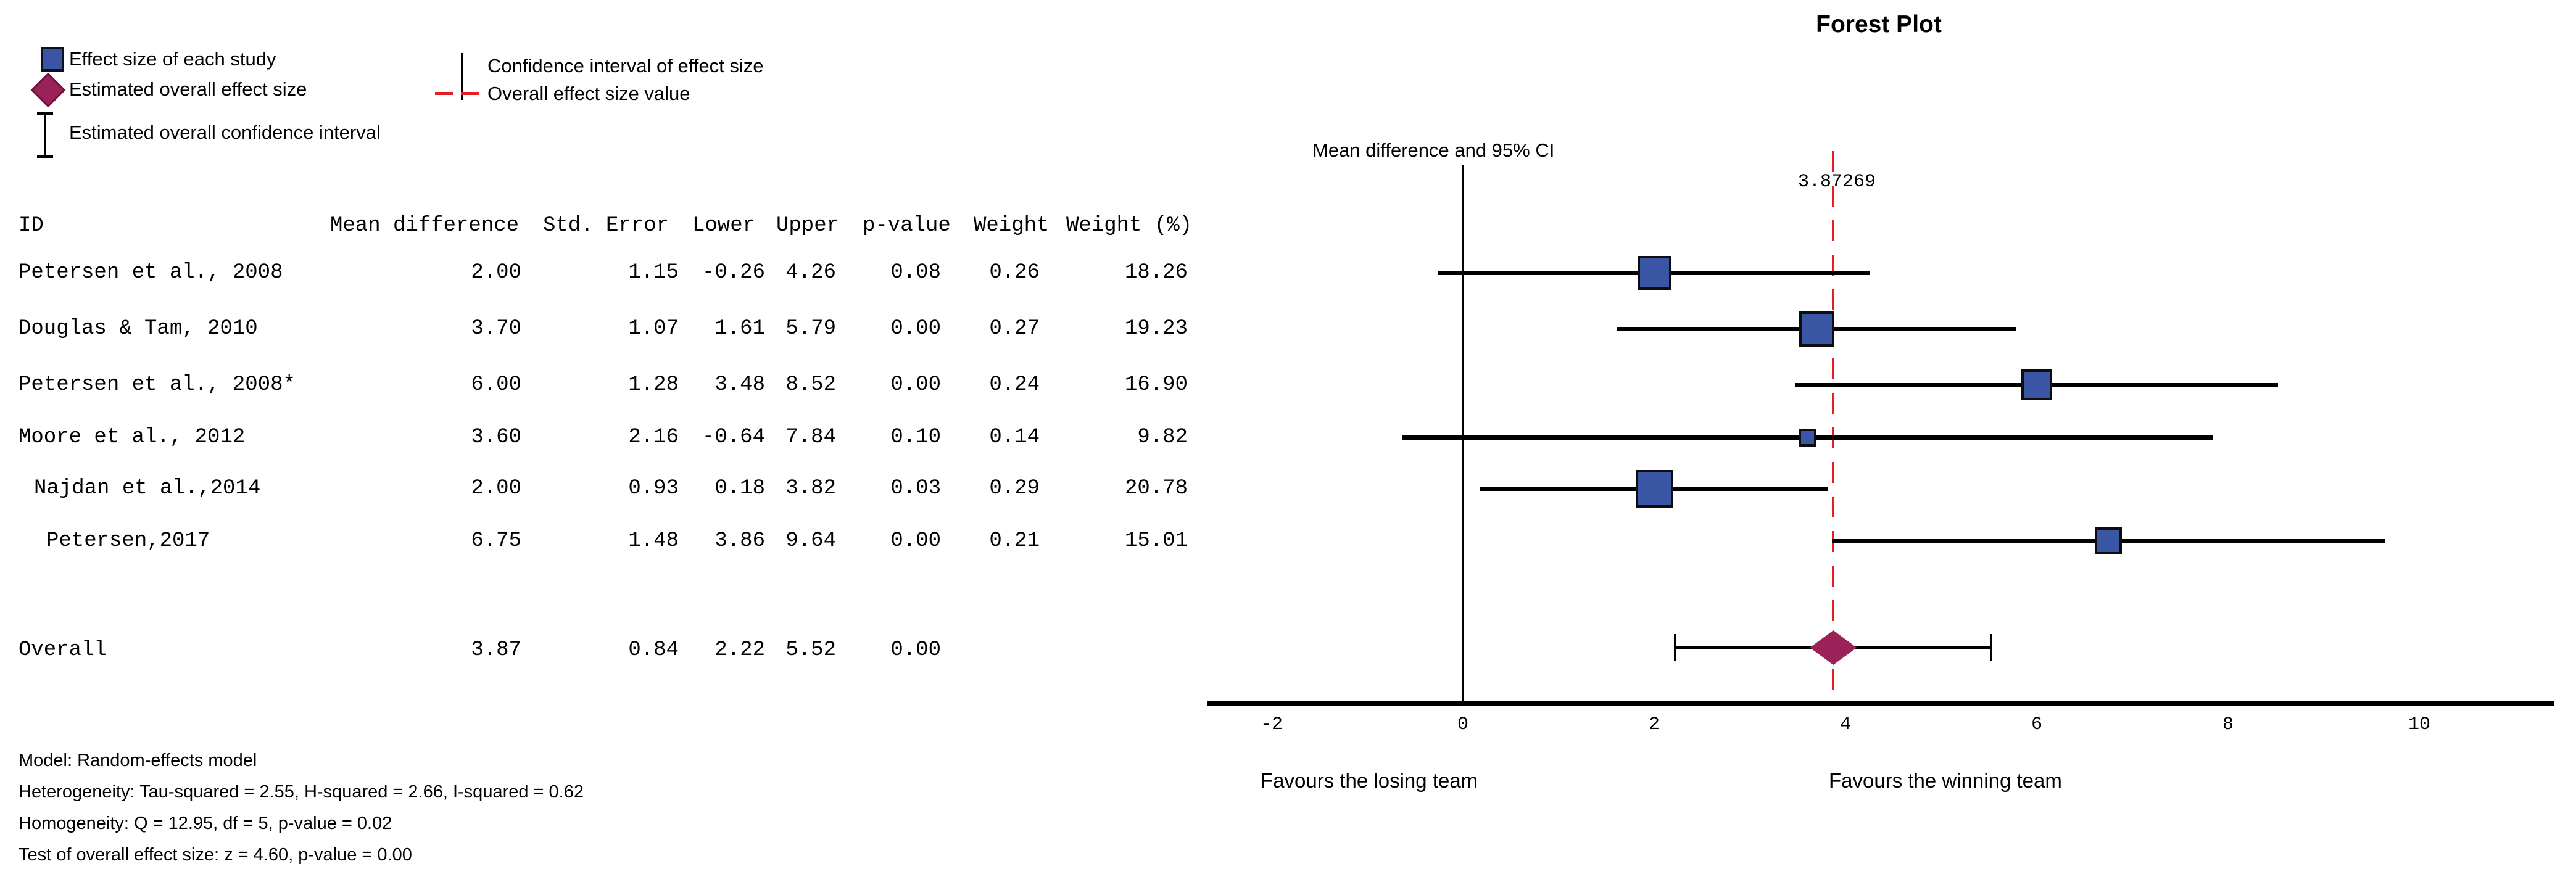  Describe the element at coordinates (653, 385) in the screenshot. I see `table-cell: 1.28` at that location.